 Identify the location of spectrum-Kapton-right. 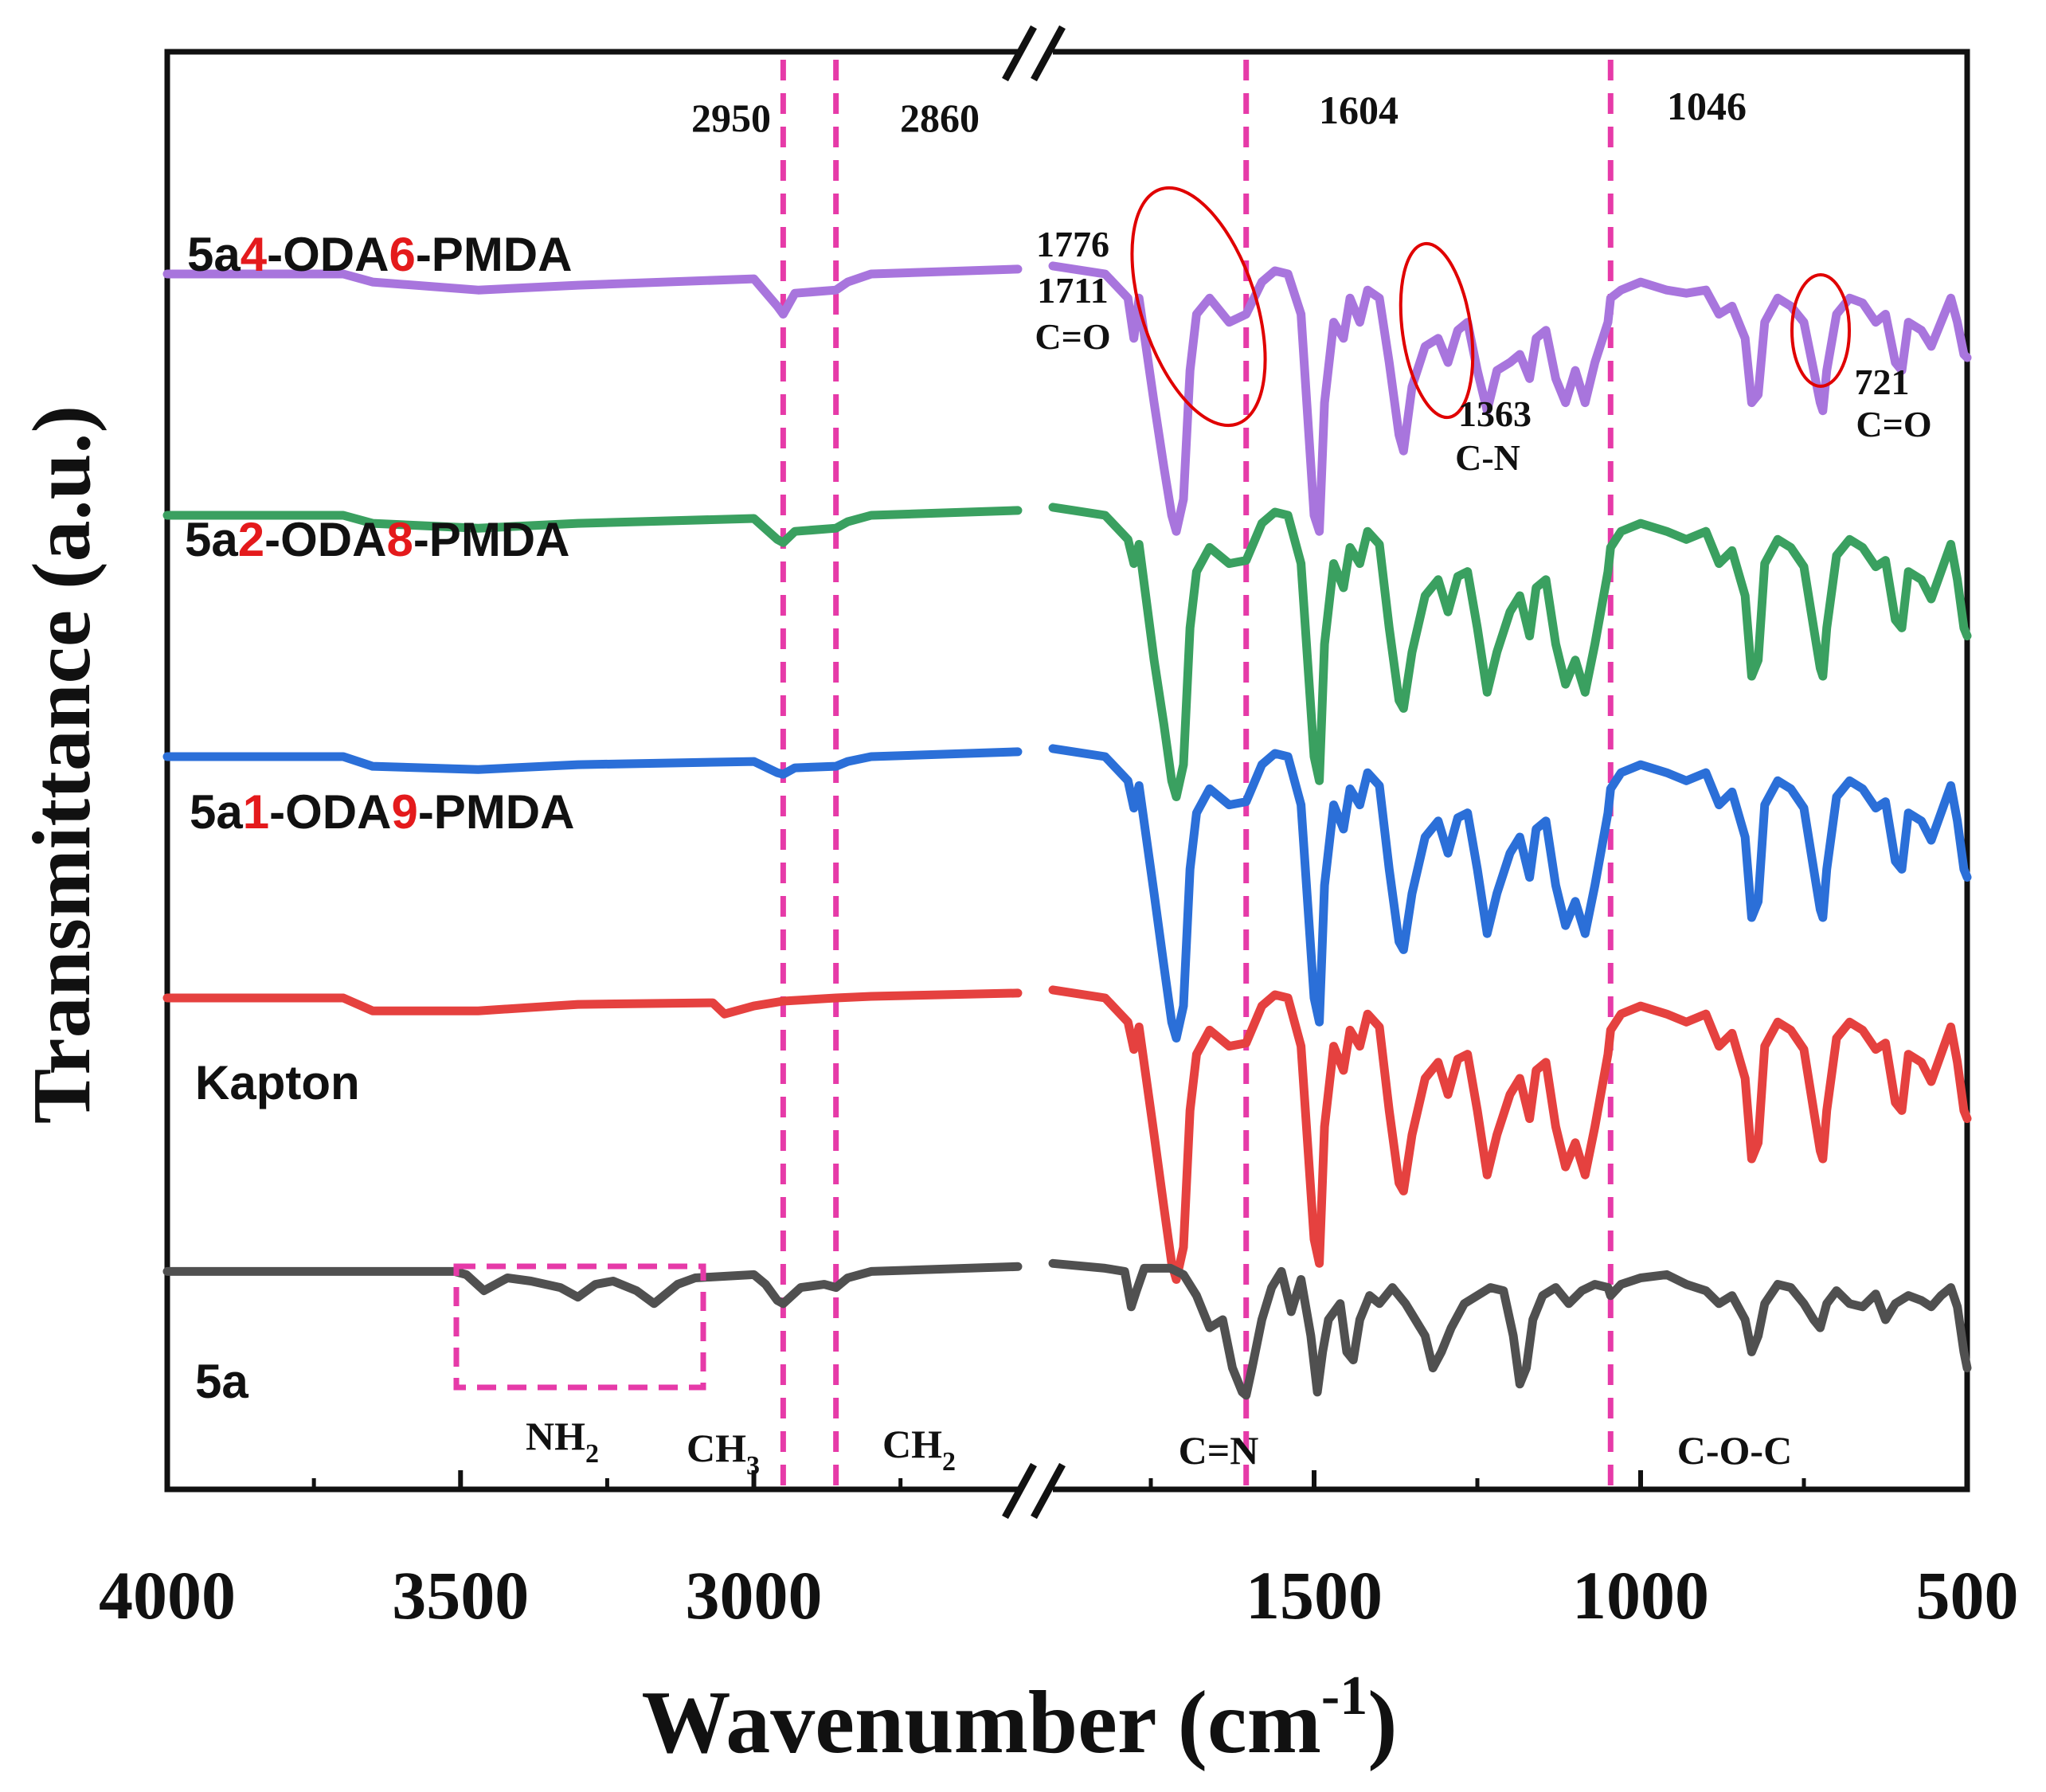
(1510, 1134).